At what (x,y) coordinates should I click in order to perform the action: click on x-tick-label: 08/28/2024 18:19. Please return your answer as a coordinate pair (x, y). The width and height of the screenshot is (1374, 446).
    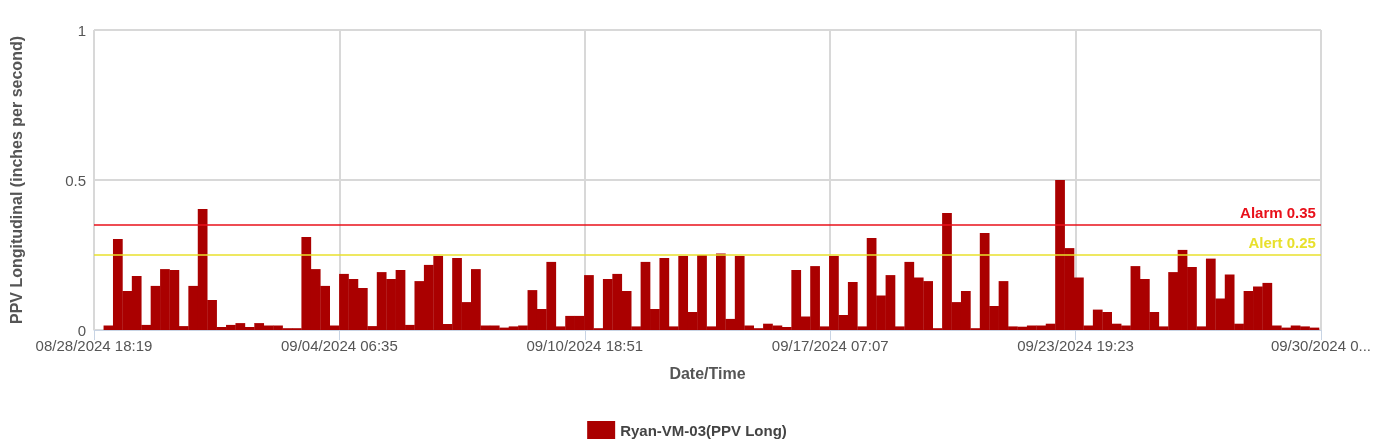
    Looking at the image, I should click on (94, 345).